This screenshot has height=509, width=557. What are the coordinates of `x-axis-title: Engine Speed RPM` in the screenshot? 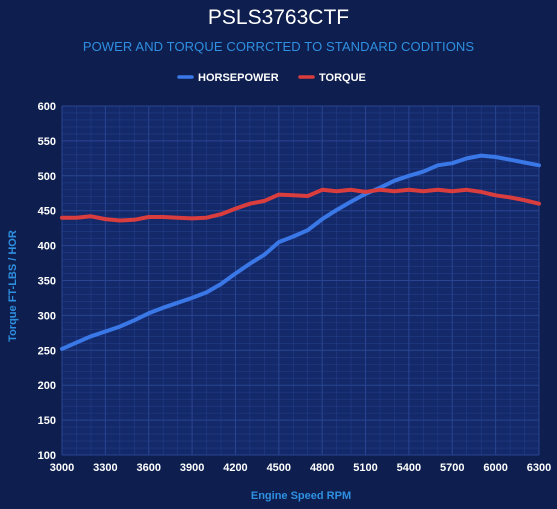 It's located at (301, 496).